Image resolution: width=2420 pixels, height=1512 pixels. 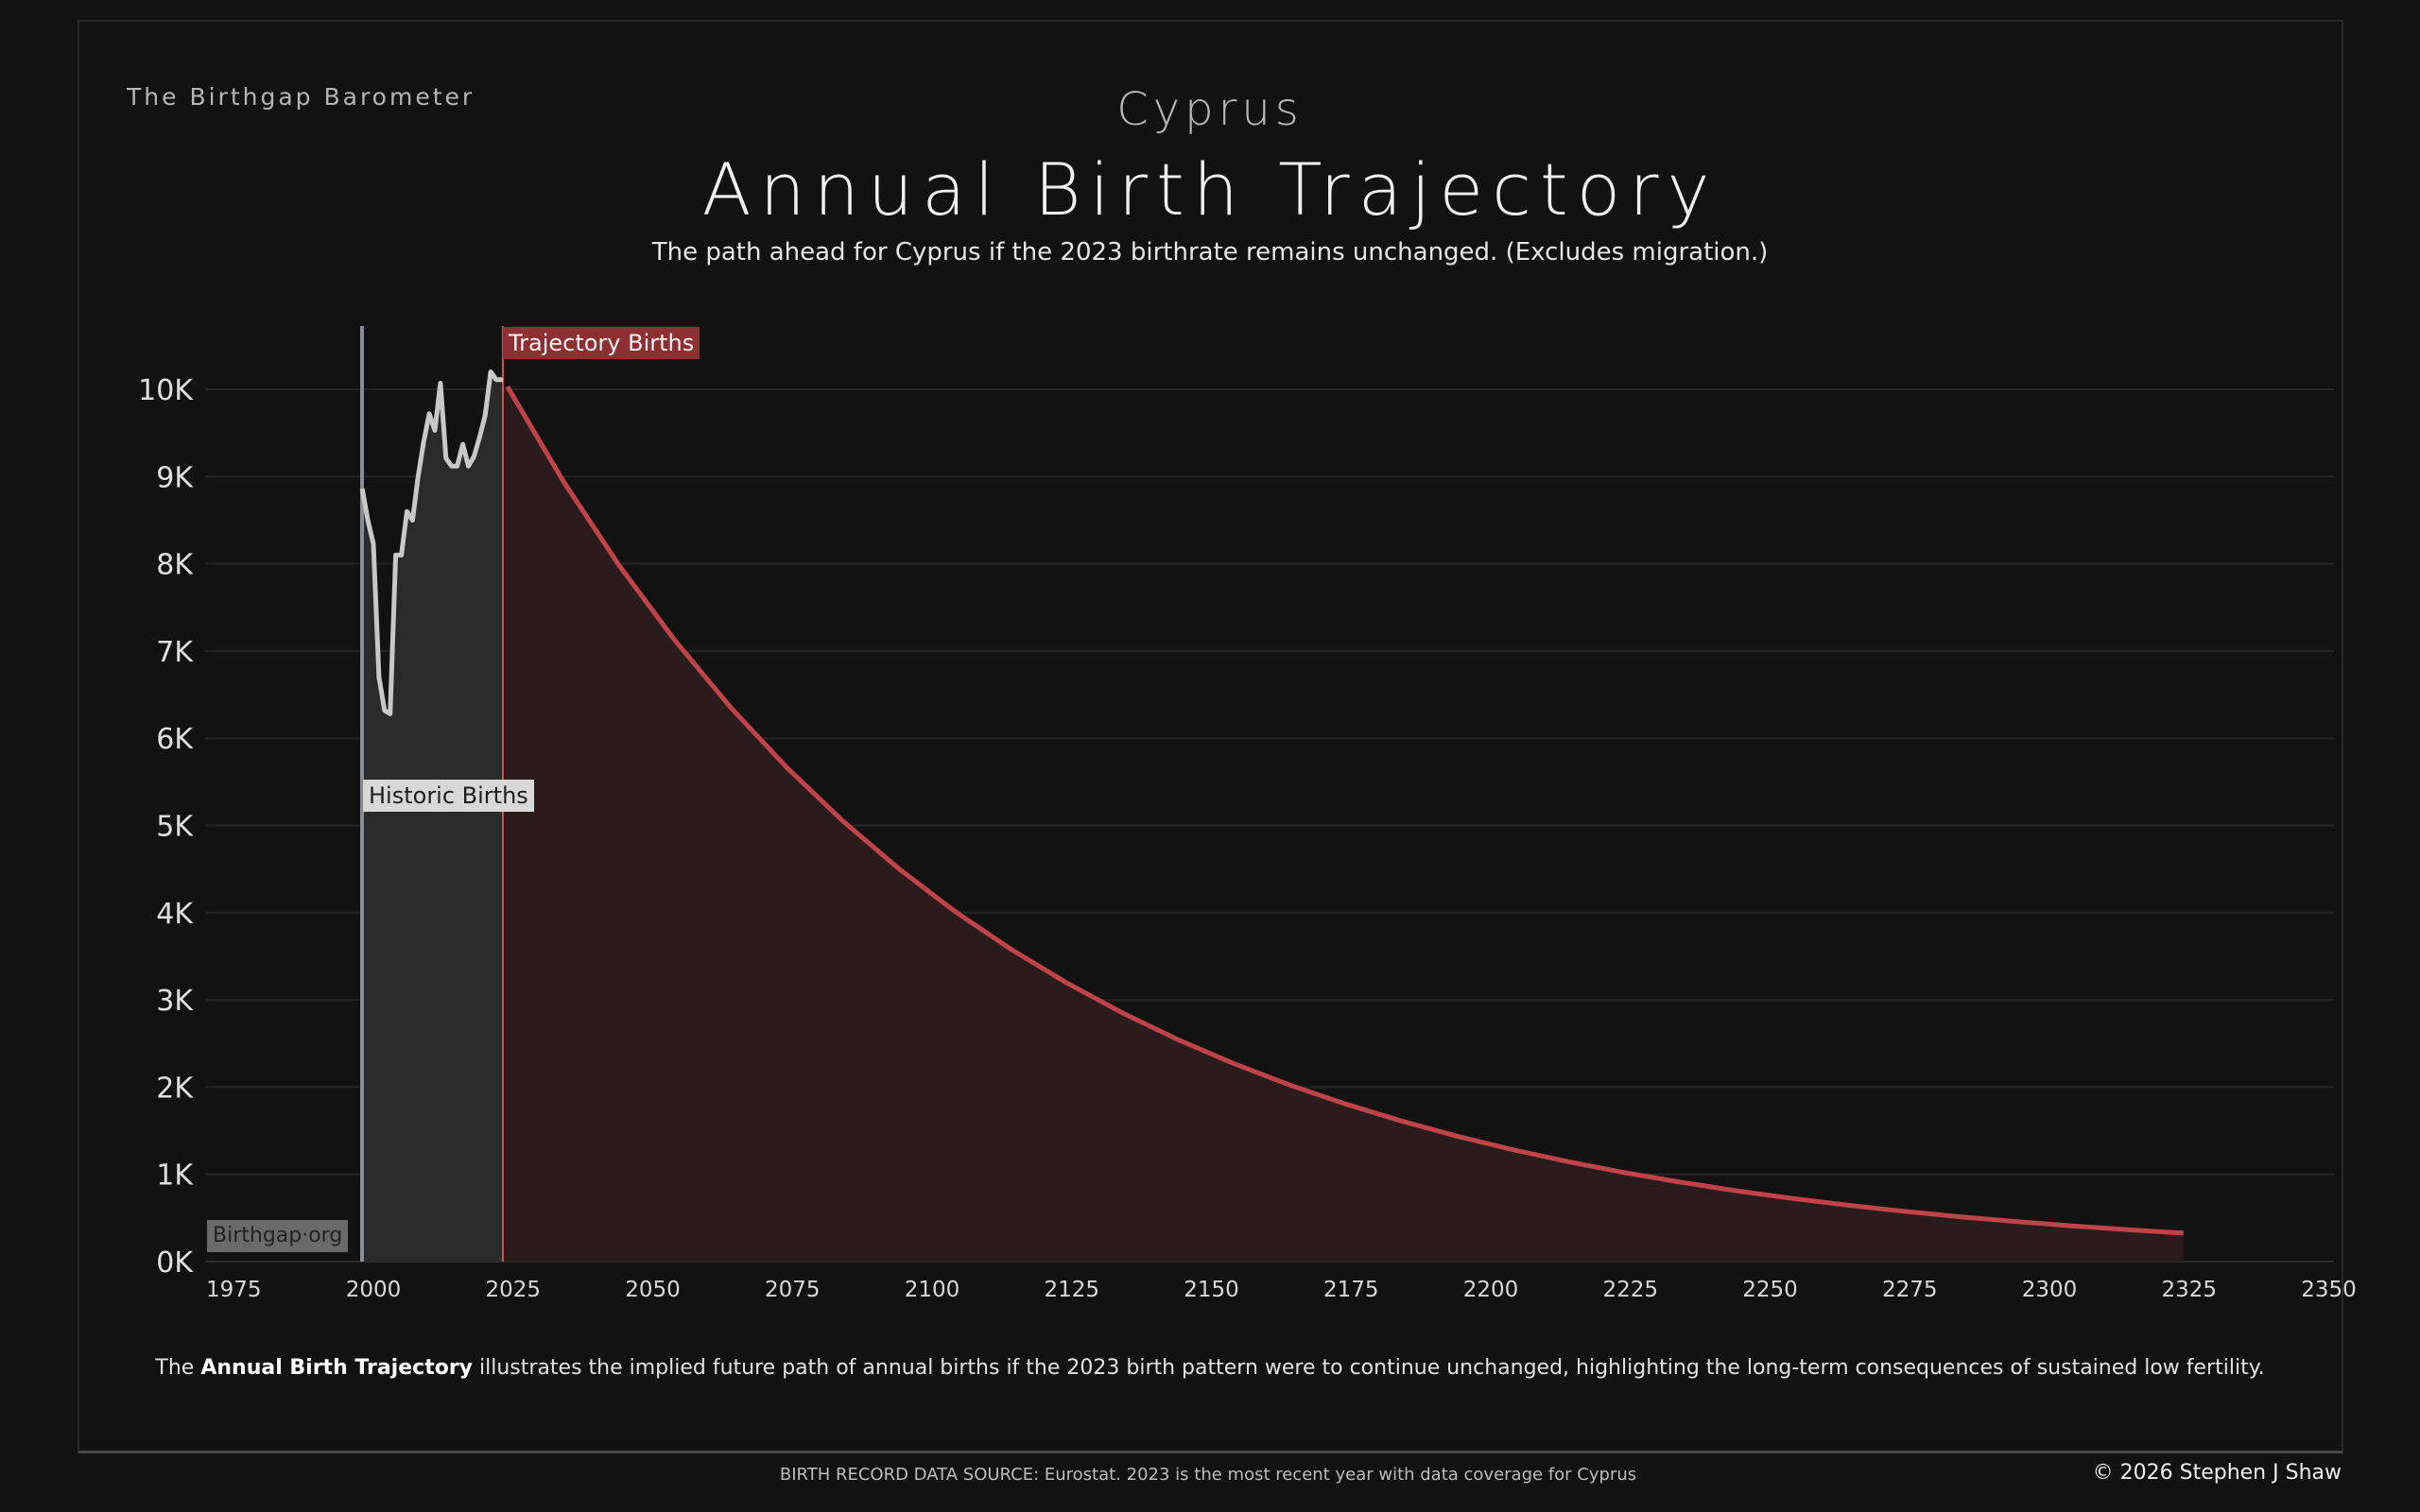 I want to click on x-tick-label: 2125, so click(x=1071, y=1290).